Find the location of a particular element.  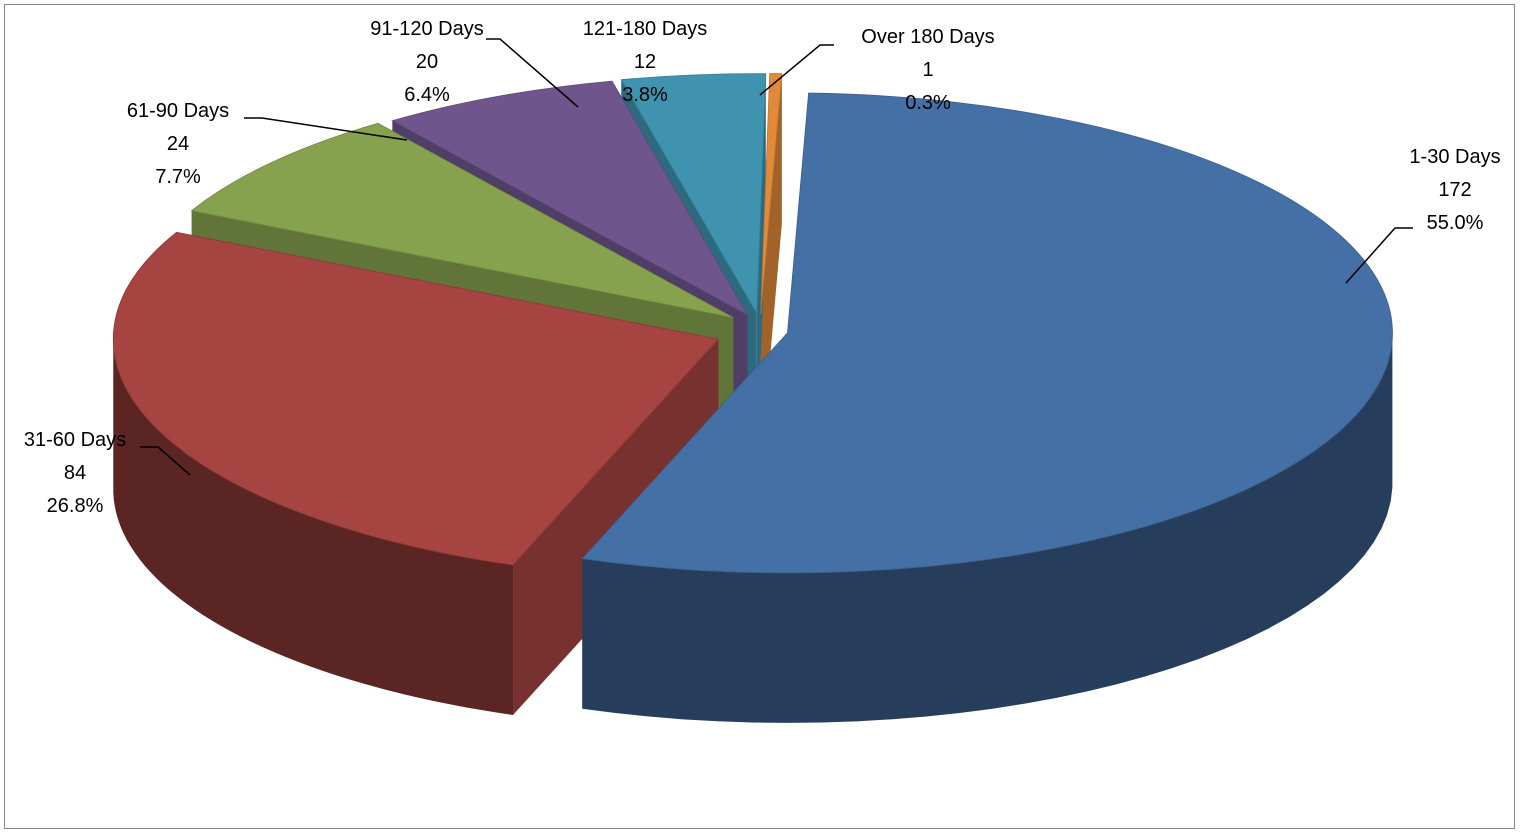

slice-label-1: 1-30 Days 172 55.0% is located at coordinates (1454, 190).